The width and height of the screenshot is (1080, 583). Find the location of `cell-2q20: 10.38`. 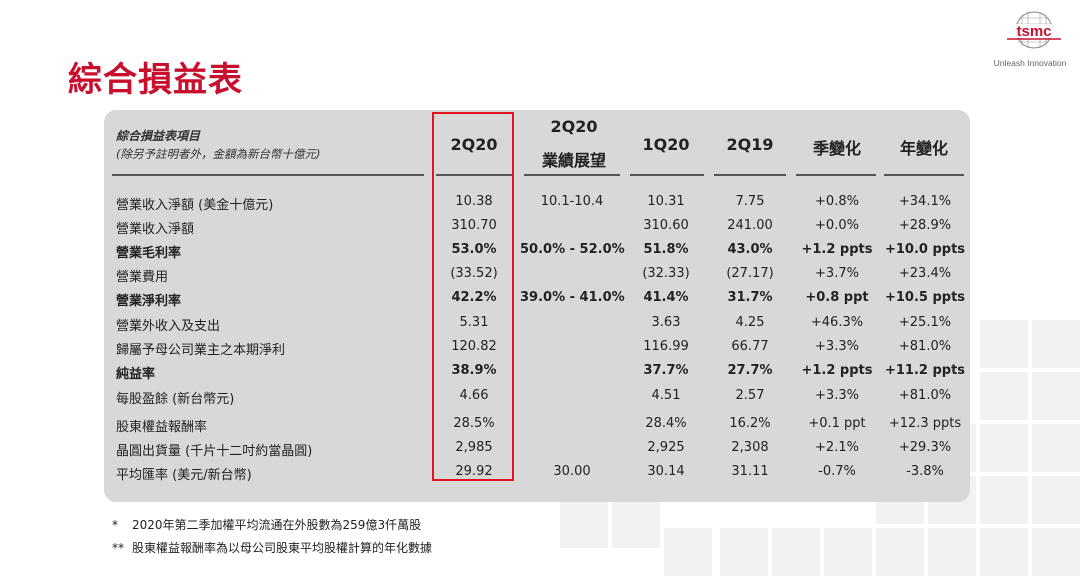

cell-2q20: 10.38 is located at coordinates (474, 201).